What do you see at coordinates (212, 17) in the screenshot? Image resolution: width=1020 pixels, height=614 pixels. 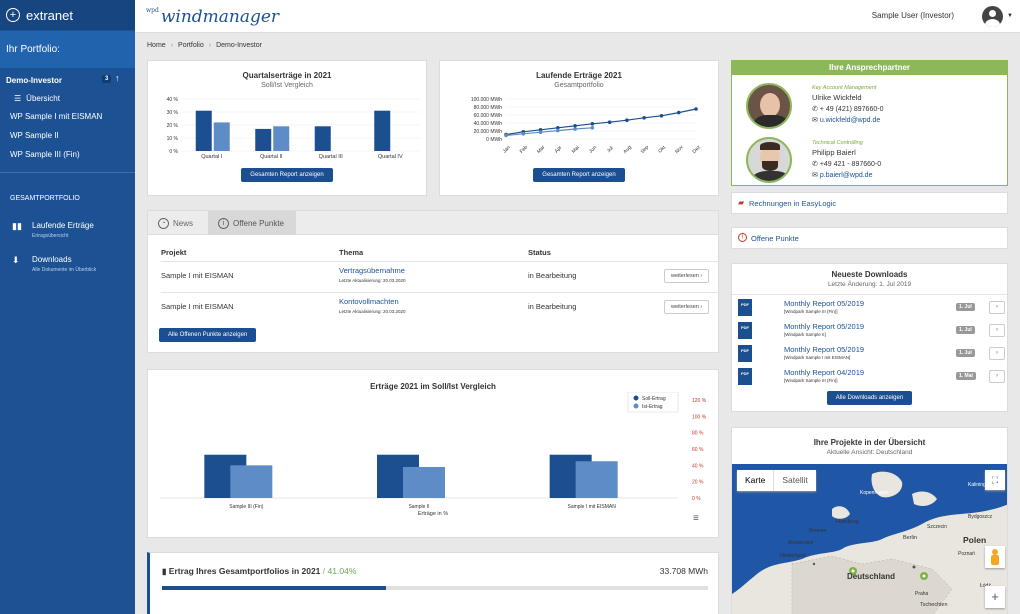 I see `windmanager-logo: wpd windmanager` at bounding box center [212, 17].